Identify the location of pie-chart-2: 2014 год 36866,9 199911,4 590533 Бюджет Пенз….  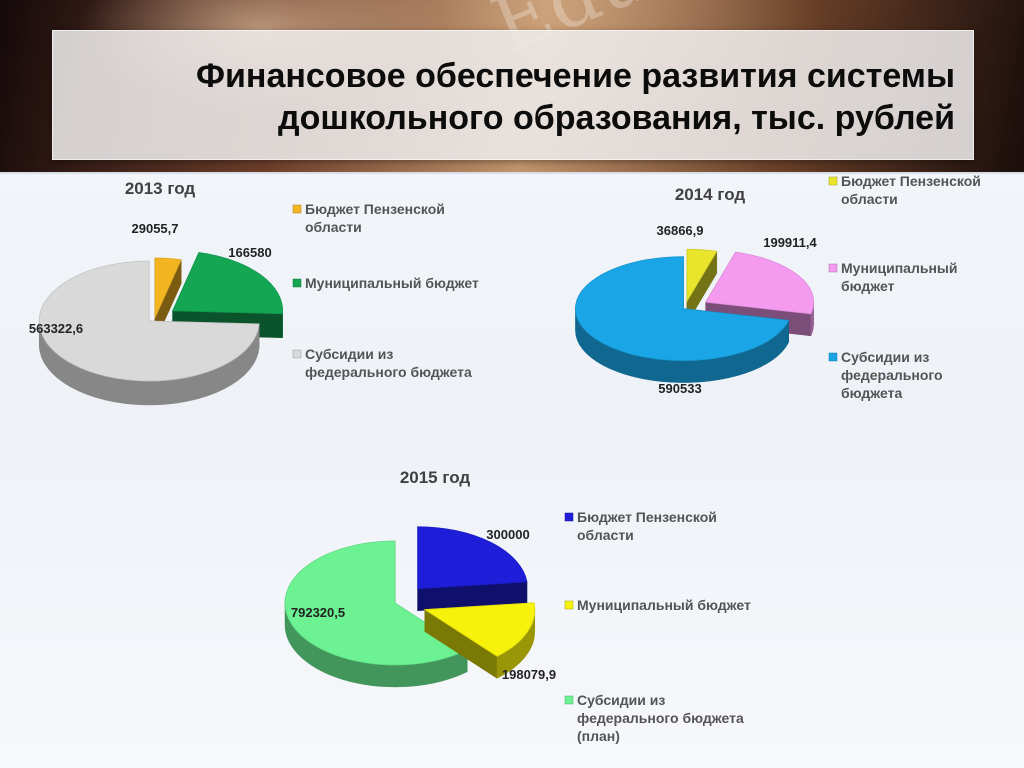
(778, 287).